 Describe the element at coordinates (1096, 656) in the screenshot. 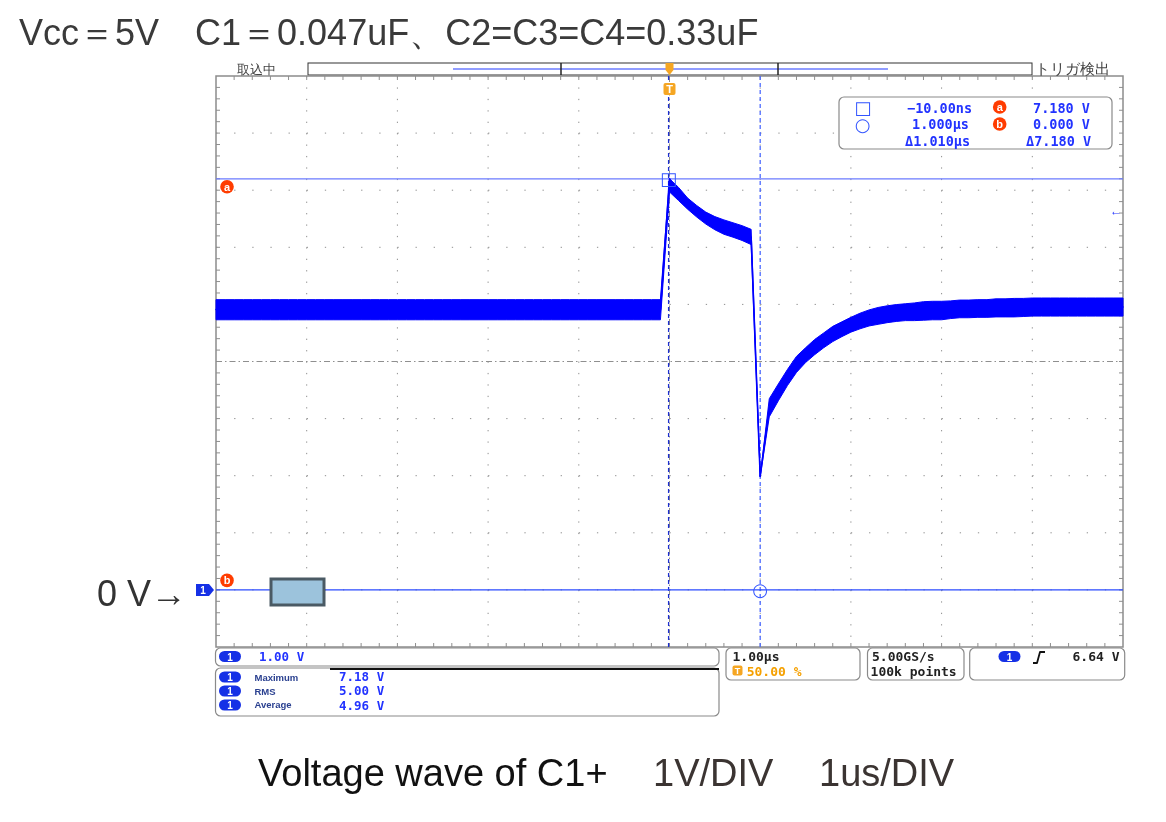

I see `text: 6.64 V` at that location.